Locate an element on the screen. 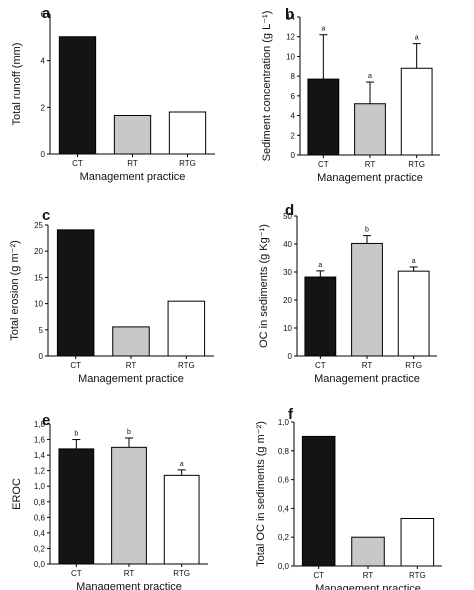 The image size is (474, 590). y-tick-label: 25 is located at coordinates (38, 225).